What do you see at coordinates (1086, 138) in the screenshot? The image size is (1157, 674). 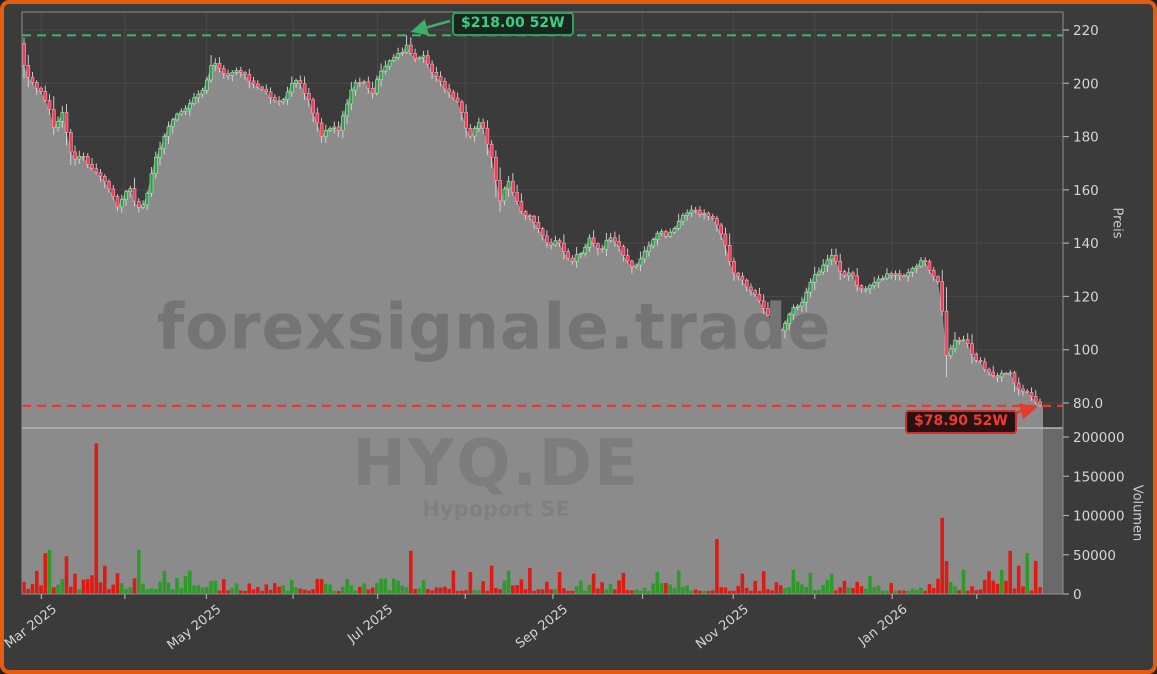 I see `axis-tick-label: 180` at bounding box center [1086, 138].